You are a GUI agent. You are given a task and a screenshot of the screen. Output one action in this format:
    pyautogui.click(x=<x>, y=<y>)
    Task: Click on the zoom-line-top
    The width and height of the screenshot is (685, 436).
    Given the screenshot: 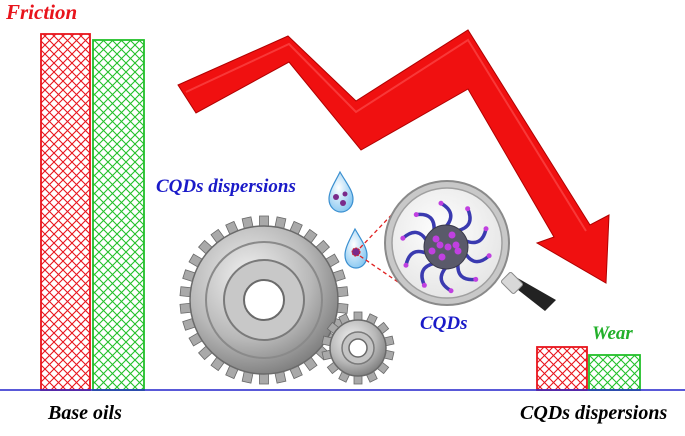 What is the action you would take?
    pyautogui.click(x=380, y=227)
    